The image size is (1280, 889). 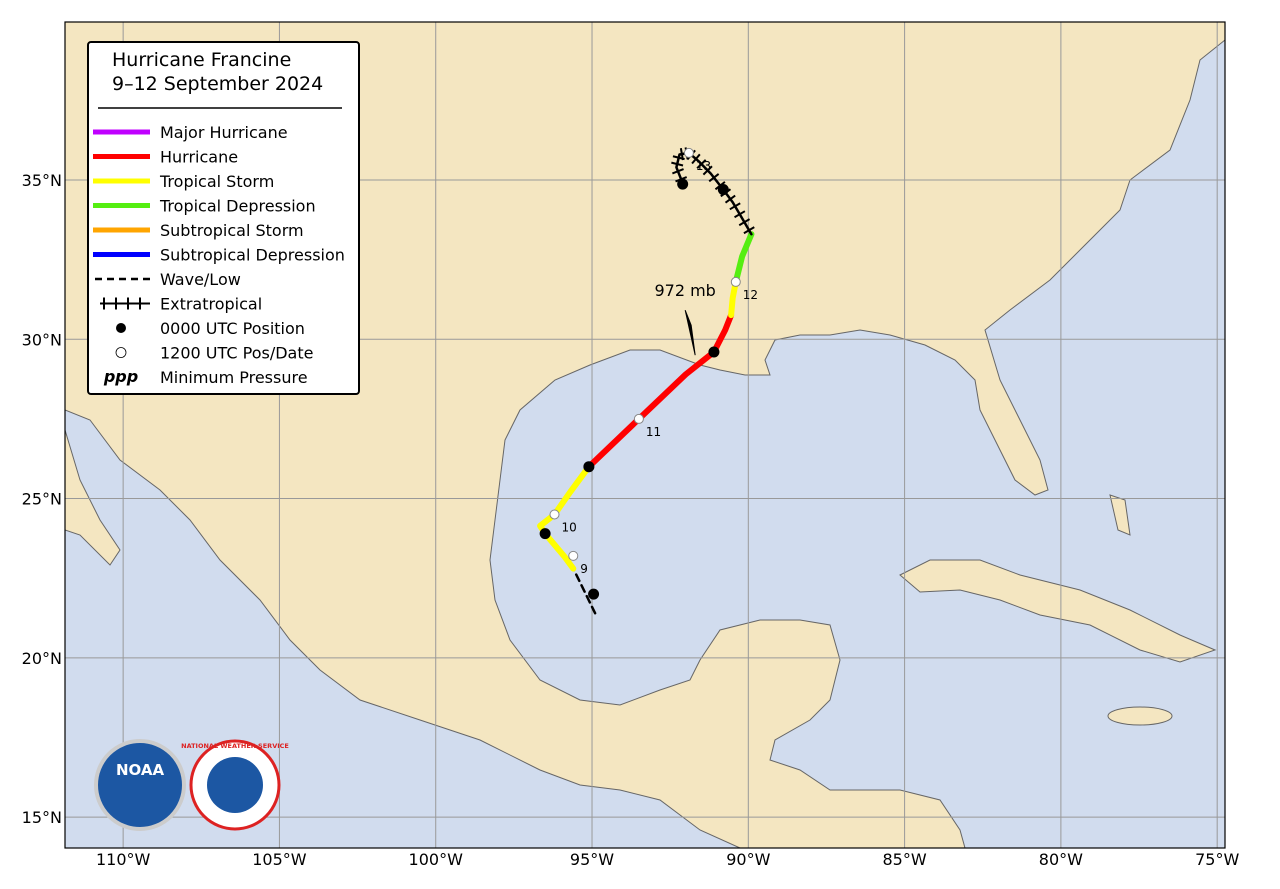 I want to click on legend-label: Subtropical Depression, so click(x=252, y=255).